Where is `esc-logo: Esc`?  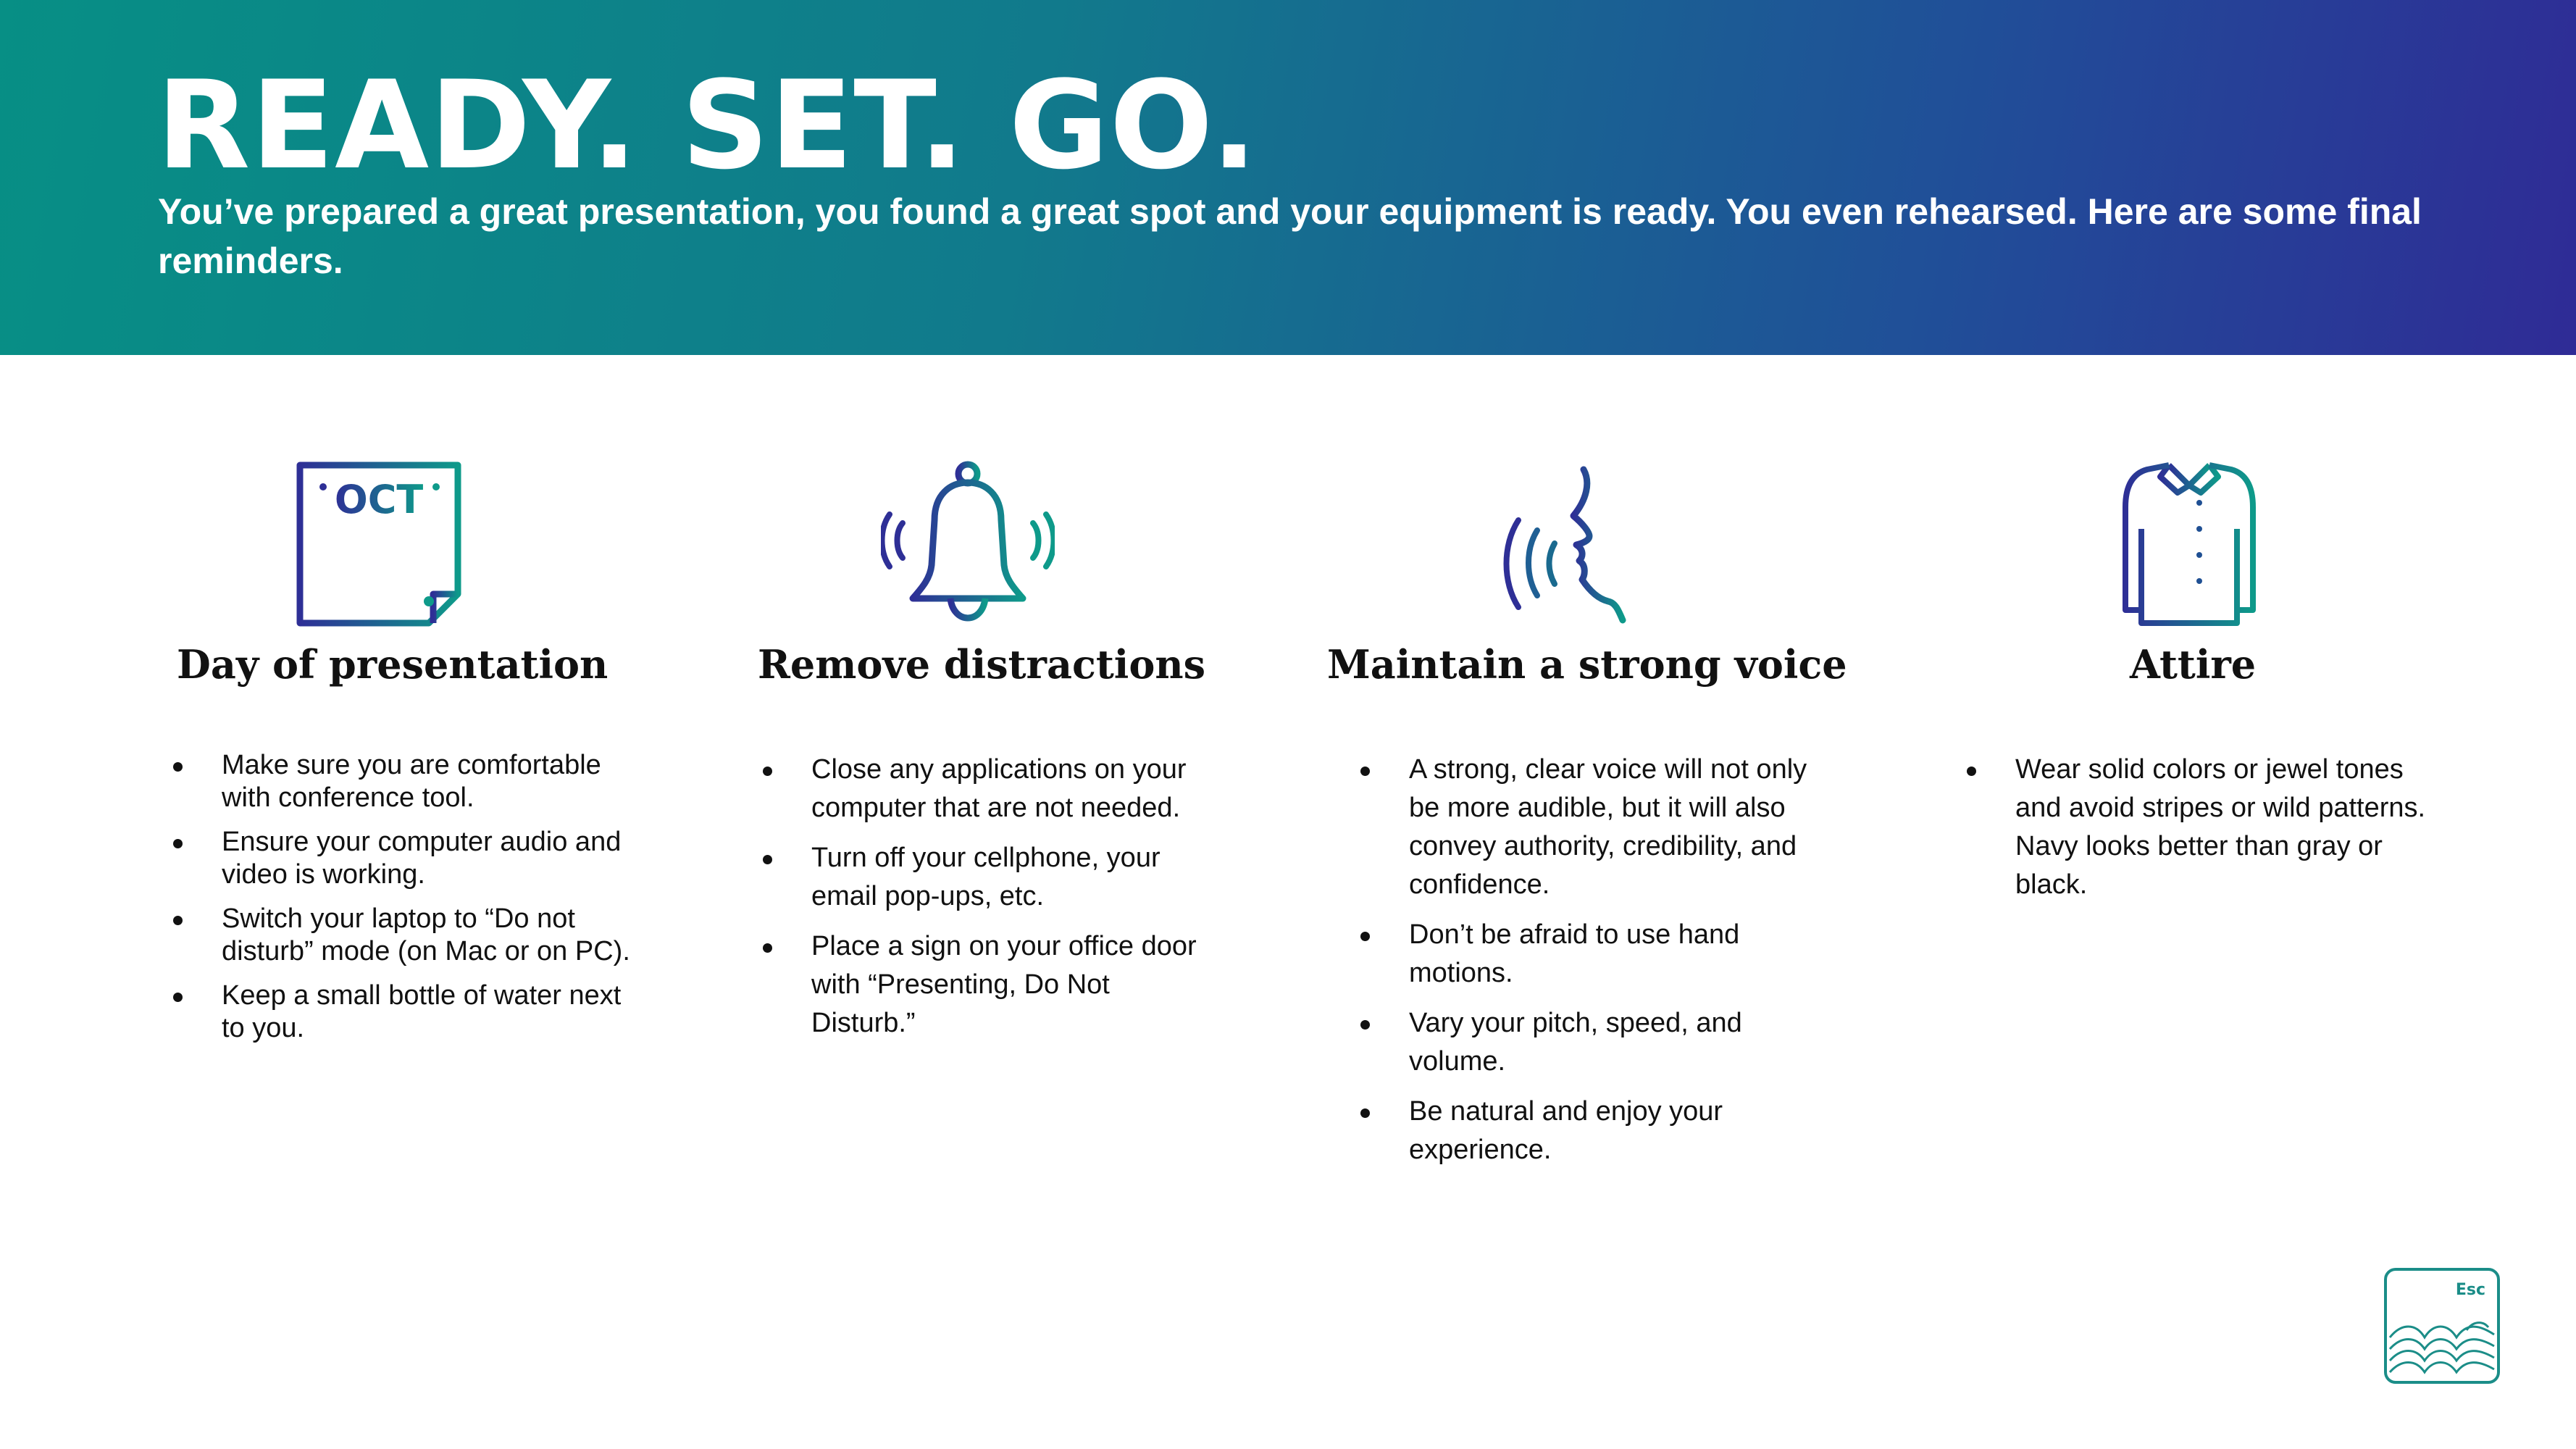
esc-logo: Esc is located at coordinates (2442, 1326).